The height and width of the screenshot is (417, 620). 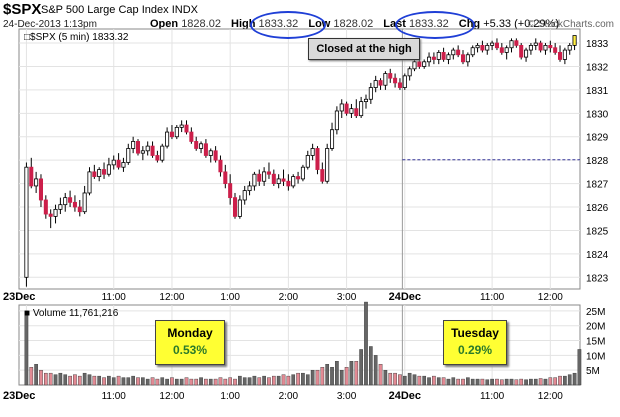 I want to click on price-tick-label: 1826, so click(x=597, y=208).